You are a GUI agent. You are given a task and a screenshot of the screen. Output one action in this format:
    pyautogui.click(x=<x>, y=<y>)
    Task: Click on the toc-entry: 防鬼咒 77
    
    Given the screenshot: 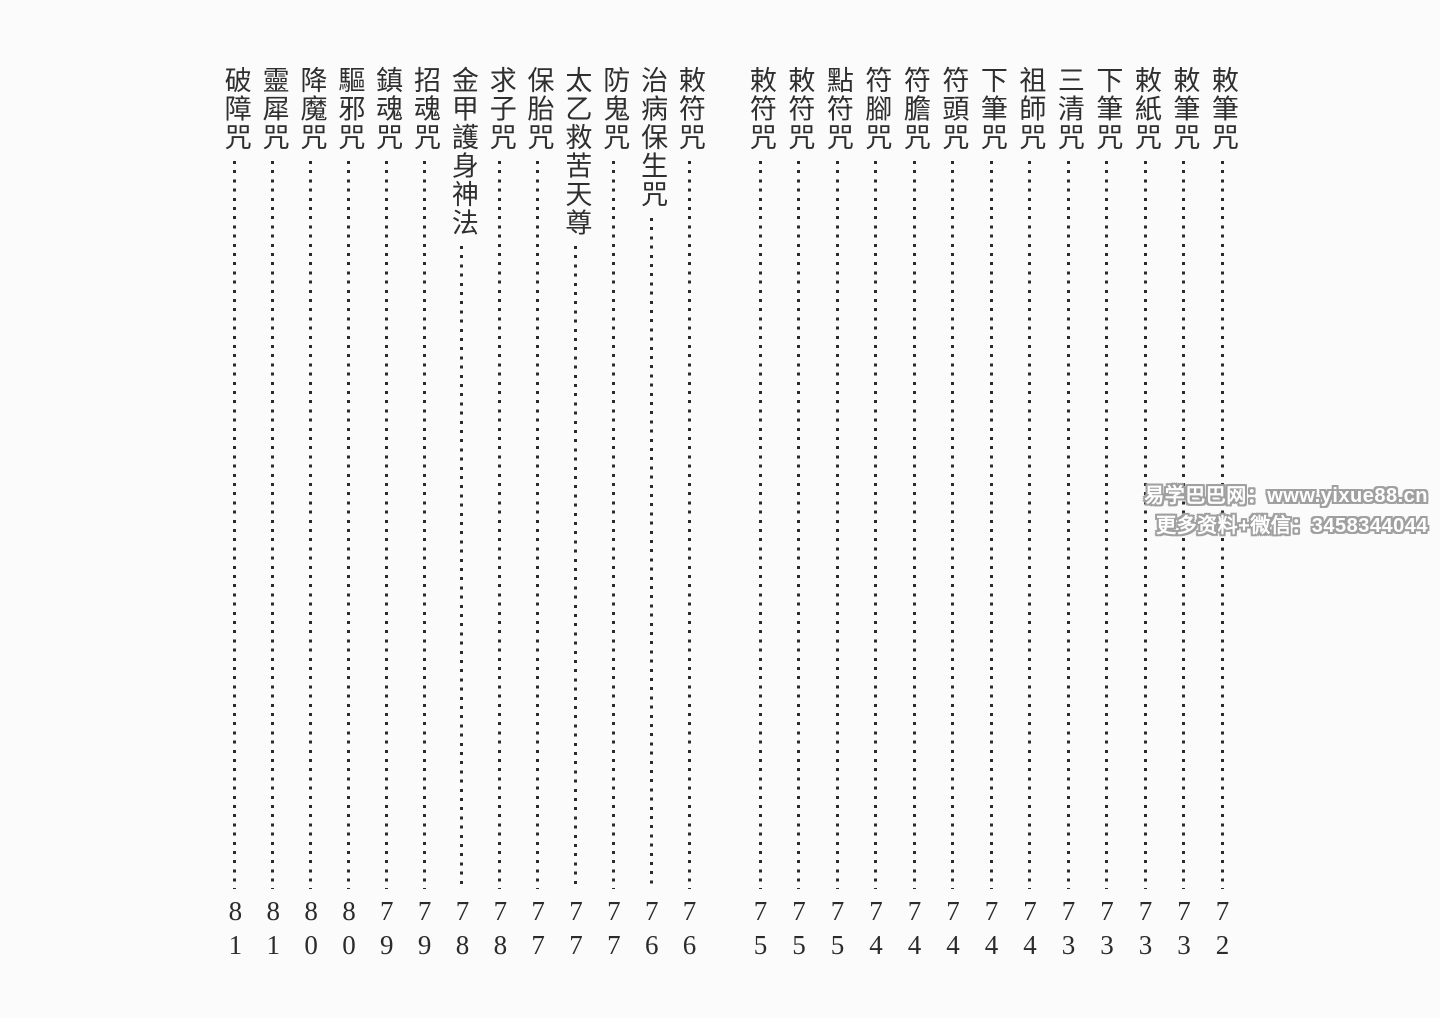 What is the action you would take?
    pyautogui.click(x=613, y=515)
    